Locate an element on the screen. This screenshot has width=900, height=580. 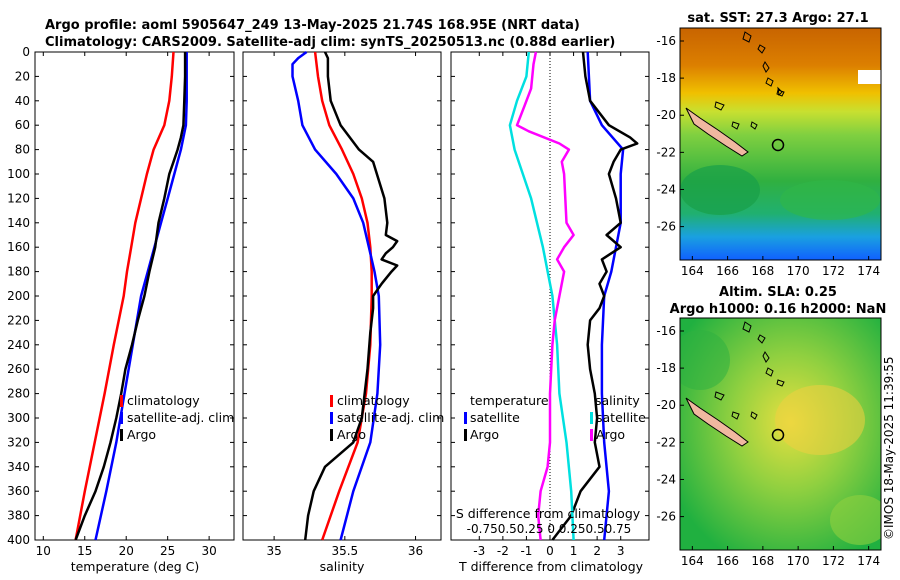
depth-tick-label: 220 is located at coordinates (18, 320).